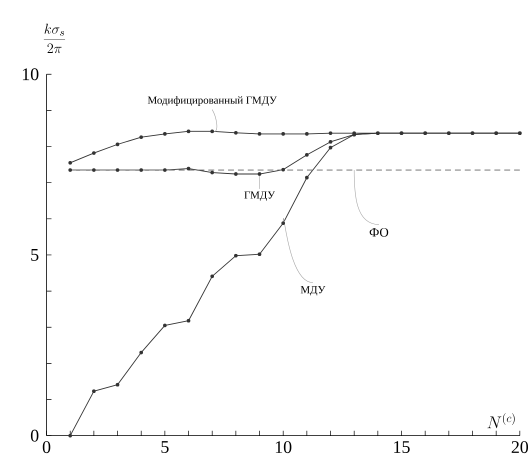 The image size is (532, 468). I want to click on x-tick-label: 0, so click(46, 446).